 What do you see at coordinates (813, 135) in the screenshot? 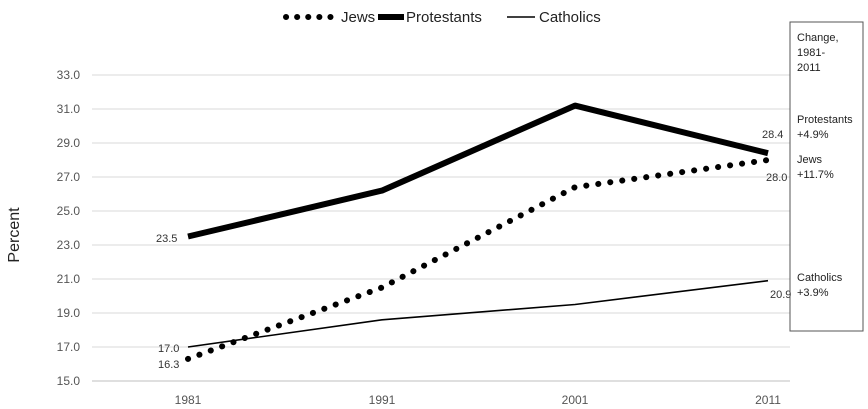
I see `change-protestants-value: +4.9%` at bounding box center [813, 135].